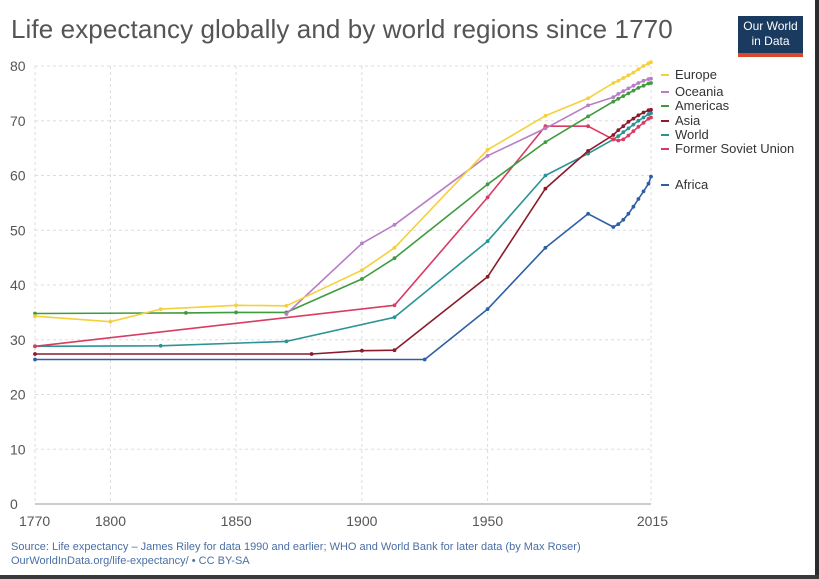 The height and width of the screenshot is (579, 819). What do you see at coordinates (628, 135) in the screenshot?
I see `point-former-soviet-union-2006` at bounding box center [628, 135].